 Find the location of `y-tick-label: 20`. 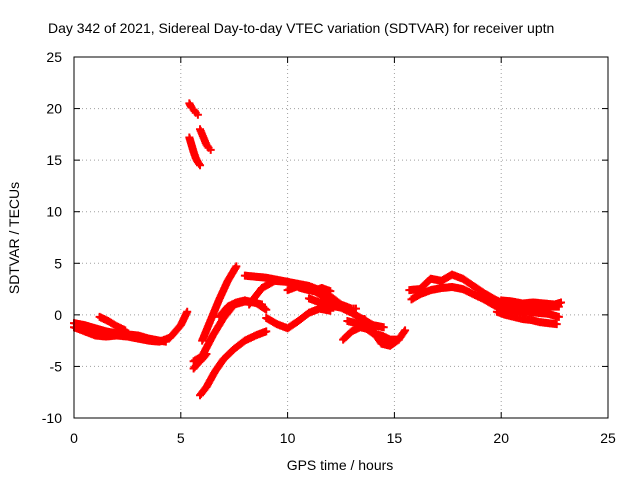

y-tick-label: 20 is located at coordinates (54, 109).